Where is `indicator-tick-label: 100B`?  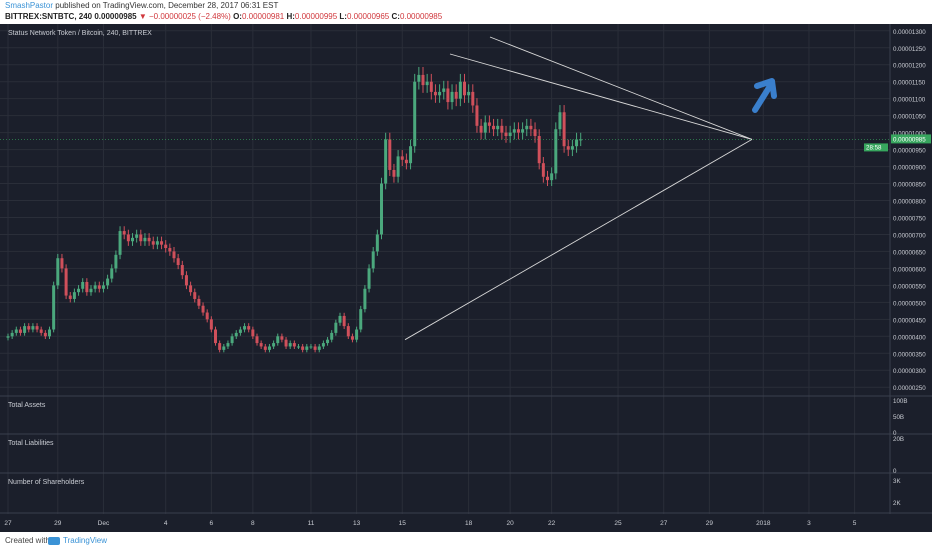 indicator-tick-label: 100B is located at coordinates (900, 401).